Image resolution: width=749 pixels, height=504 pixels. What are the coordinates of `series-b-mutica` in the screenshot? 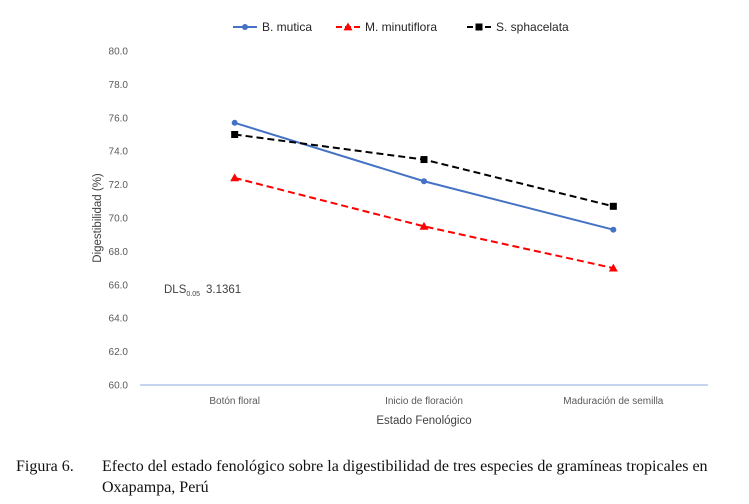 It's located at (424, 176).